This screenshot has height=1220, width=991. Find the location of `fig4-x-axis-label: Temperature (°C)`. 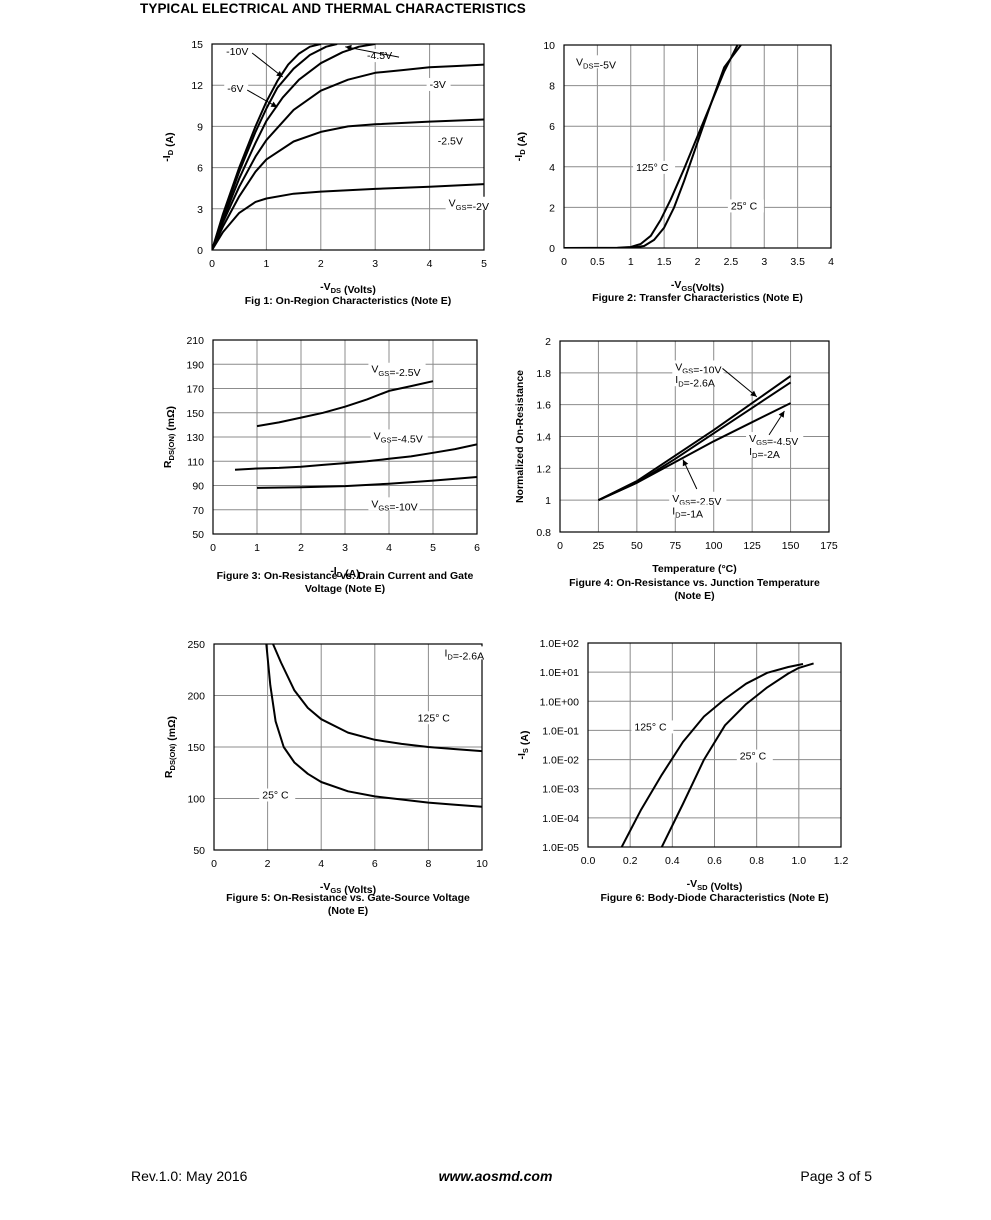

fig4-x-axis-label: Temperature (°C) is located at coordinates (694, 569).